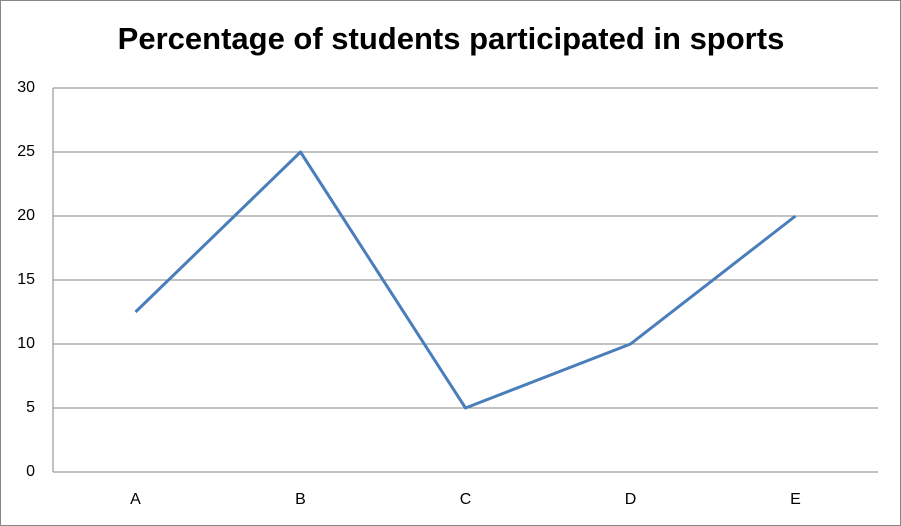  Describe the element at coordinates (26, 215) in the screenshot. I see `y-tick-label: 20` at that location.